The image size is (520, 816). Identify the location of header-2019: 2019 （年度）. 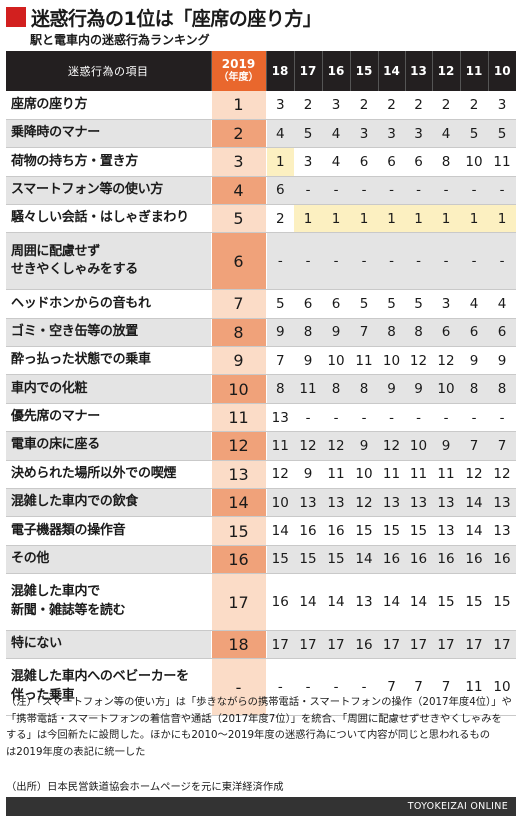
(239, 71).